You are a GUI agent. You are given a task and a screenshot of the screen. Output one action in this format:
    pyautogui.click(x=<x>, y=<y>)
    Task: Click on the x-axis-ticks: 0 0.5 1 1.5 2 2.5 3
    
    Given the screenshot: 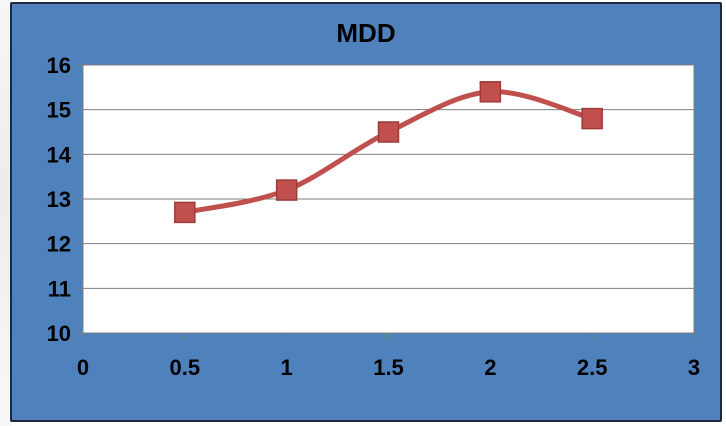 What is the action you would take?
    pyautogui.click(x=388, y=356)
    